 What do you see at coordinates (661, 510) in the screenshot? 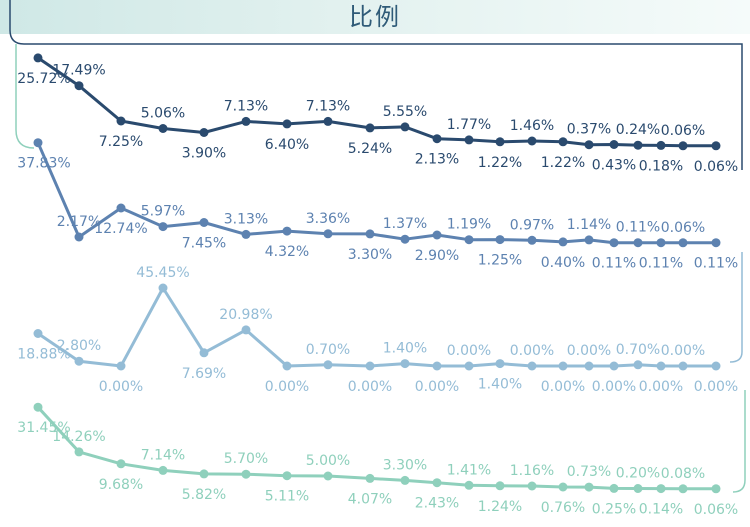
I see `data-label: 0.14%` at bounding box center [661, 510].